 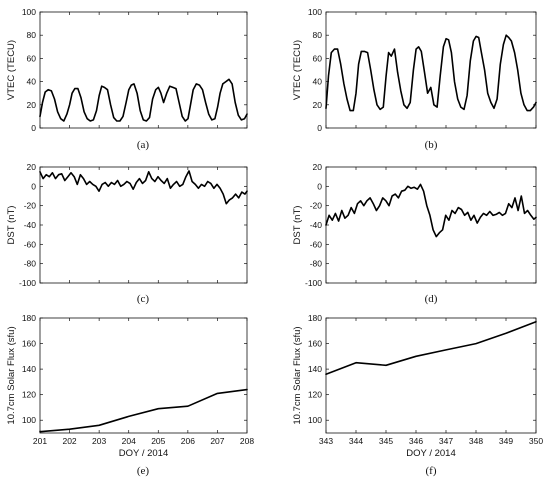 I want to click on x-tick-label: 343, so click(x=326, y=441).